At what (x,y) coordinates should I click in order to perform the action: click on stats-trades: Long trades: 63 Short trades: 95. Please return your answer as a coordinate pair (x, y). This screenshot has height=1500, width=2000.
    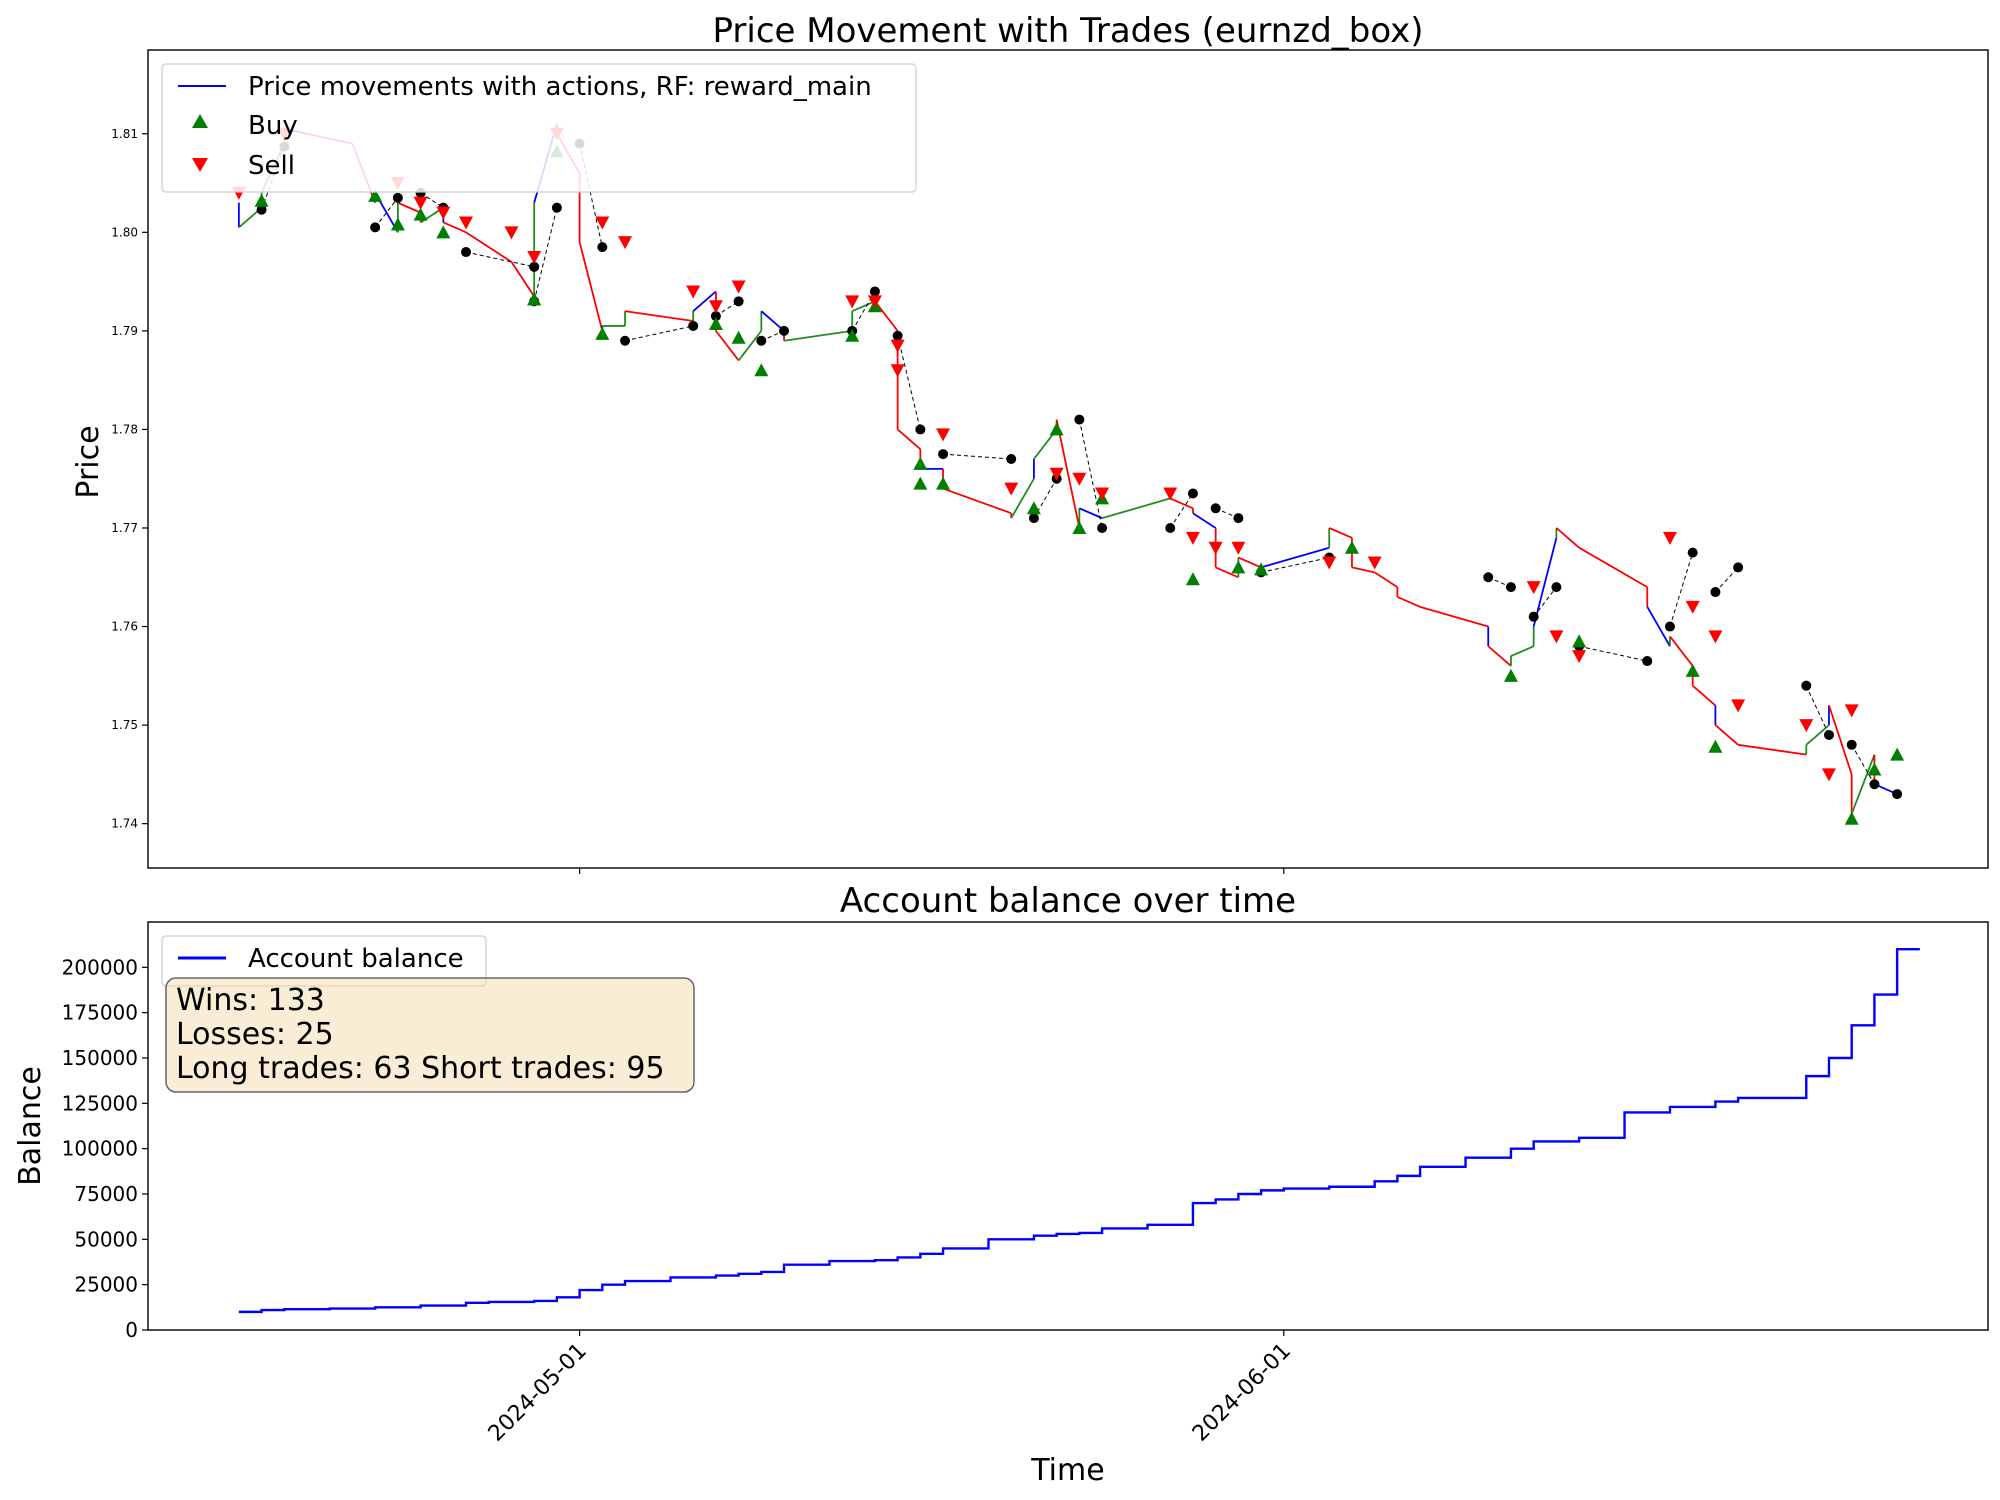
    Looking at the image, I should click on (420, 1068).